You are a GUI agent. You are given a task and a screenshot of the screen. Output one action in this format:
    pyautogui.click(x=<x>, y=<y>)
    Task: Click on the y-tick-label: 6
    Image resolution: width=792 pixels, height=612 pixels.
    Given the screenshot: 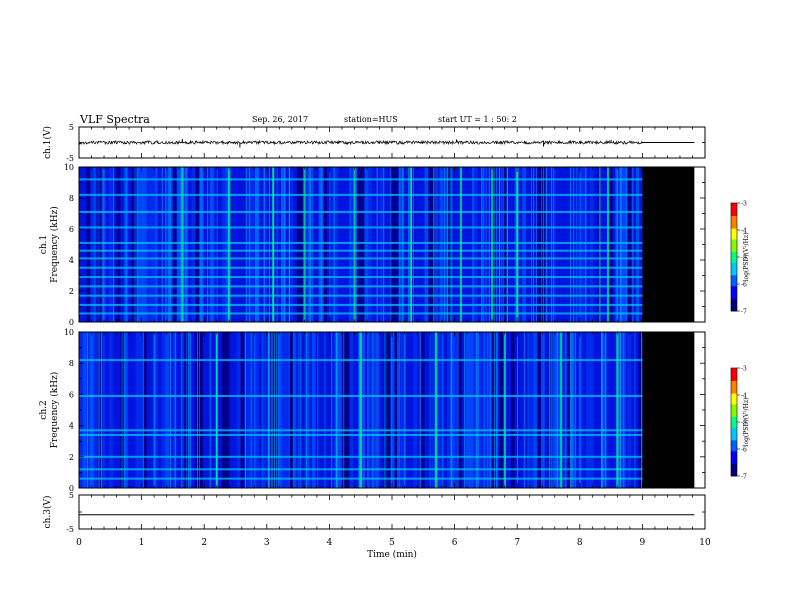 What is the action you would take?
    pyautogui.click(x=71, y=394)
    